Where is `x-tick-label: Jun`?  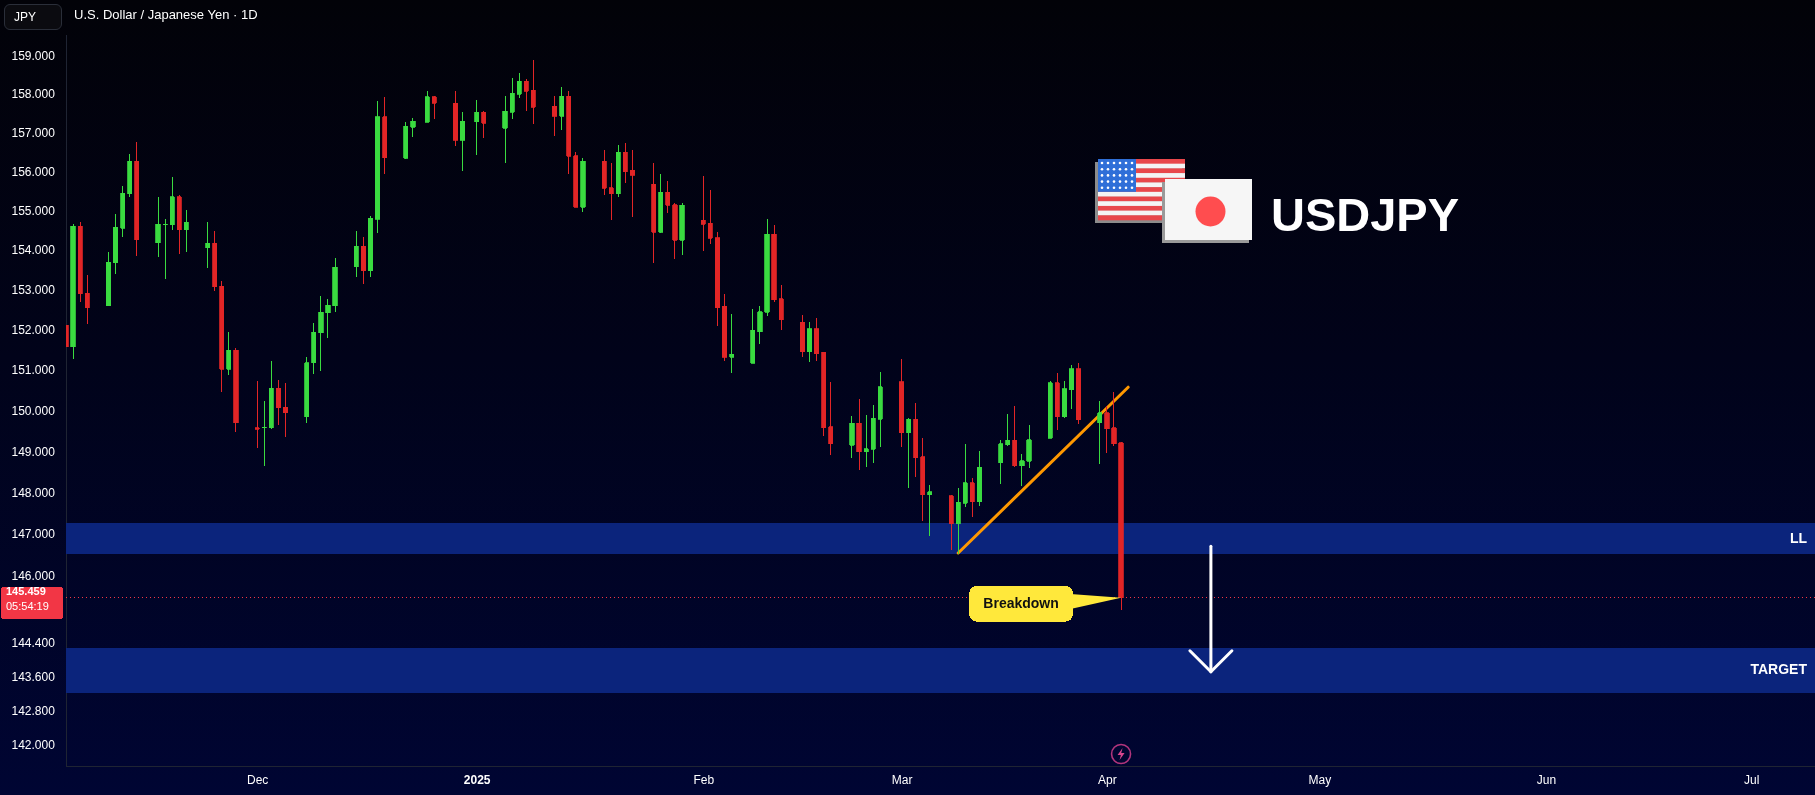 x-tick-label: Jun is located at coordinates (1546, 779).